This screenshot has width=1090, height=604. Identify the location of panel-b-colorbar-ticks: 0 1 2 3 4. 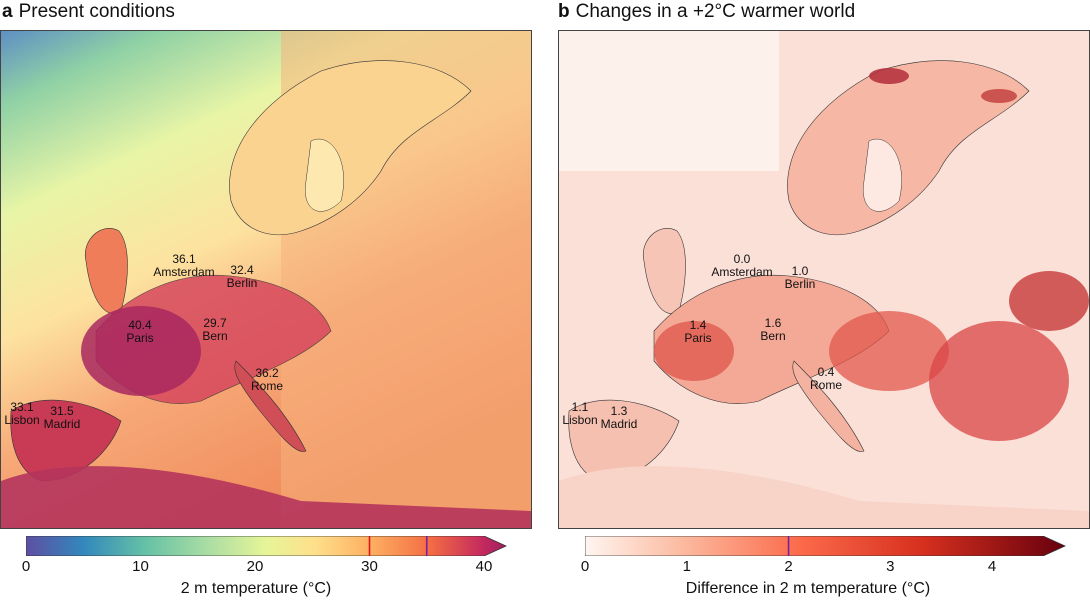
(812, 568).